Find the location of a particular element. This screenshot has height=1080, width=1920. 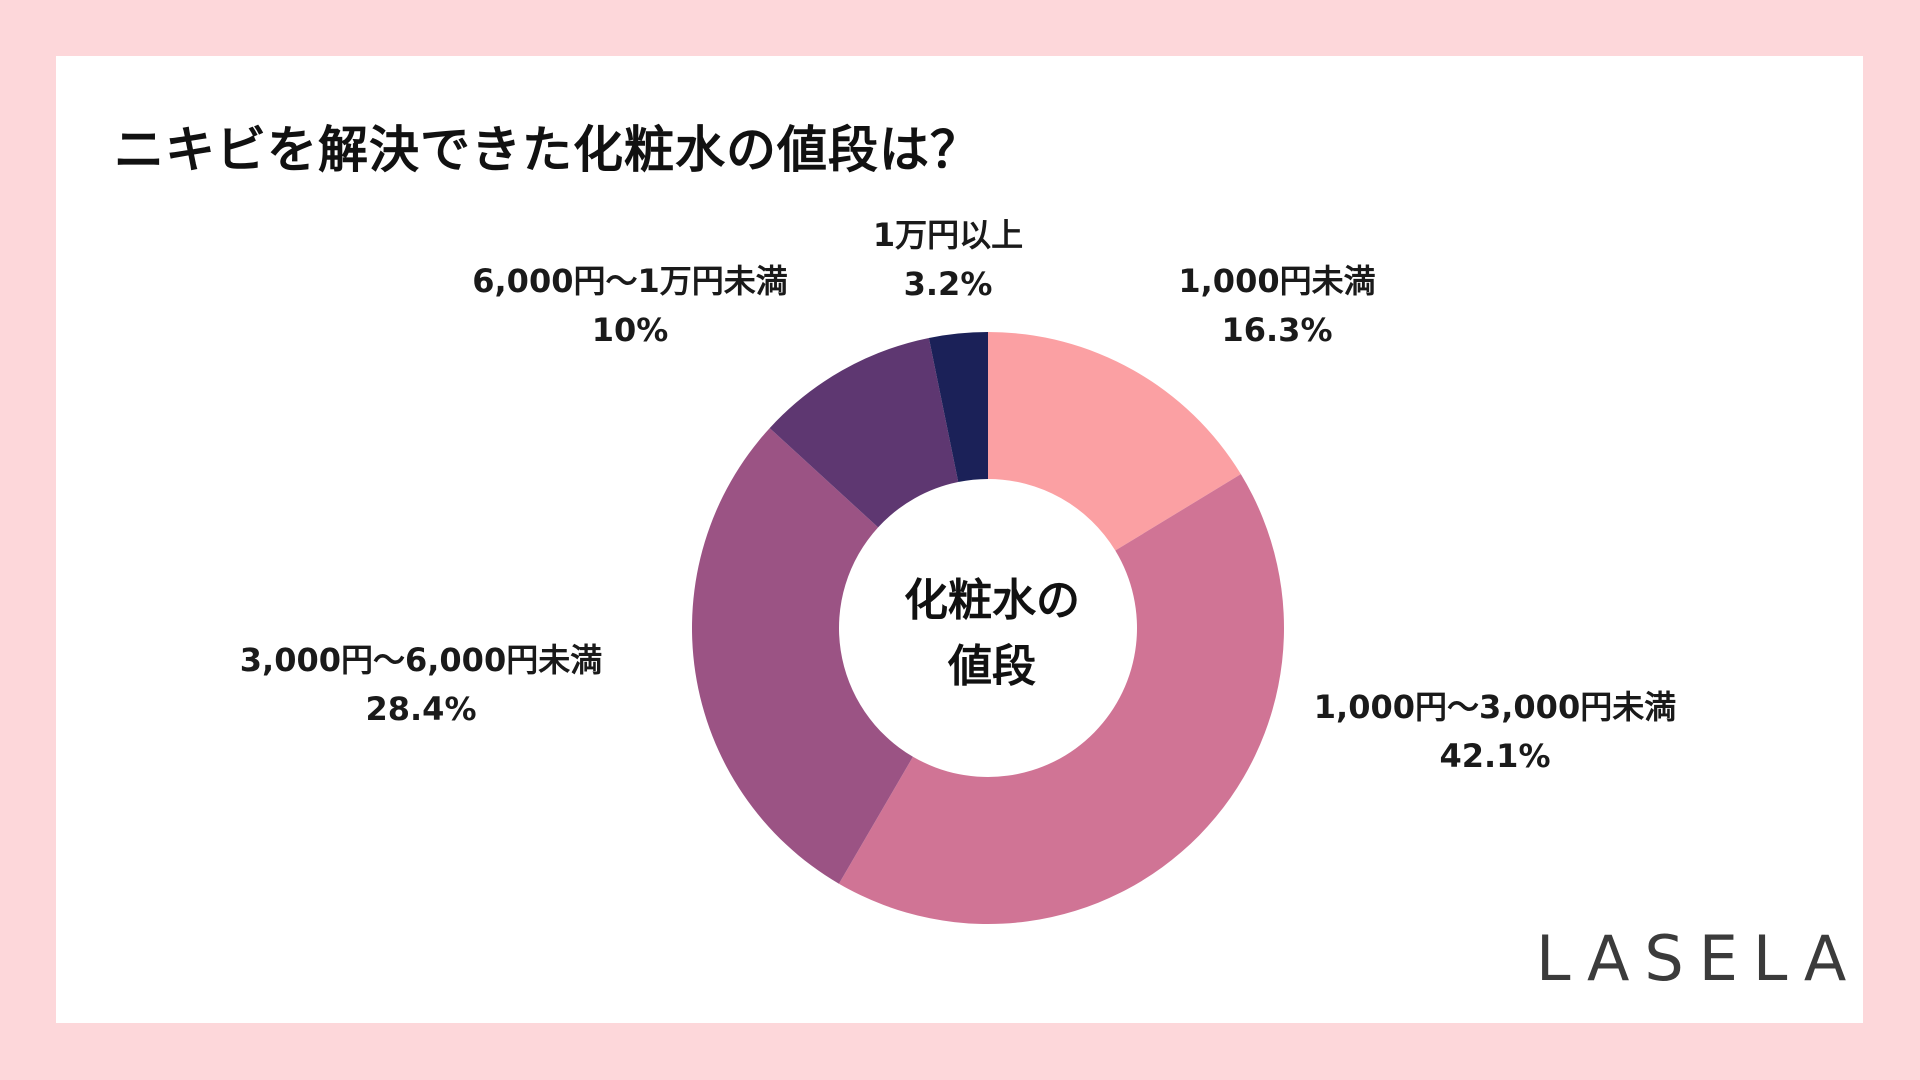

slice-label-value: 16.3% is located at coordinates (1277, 330).